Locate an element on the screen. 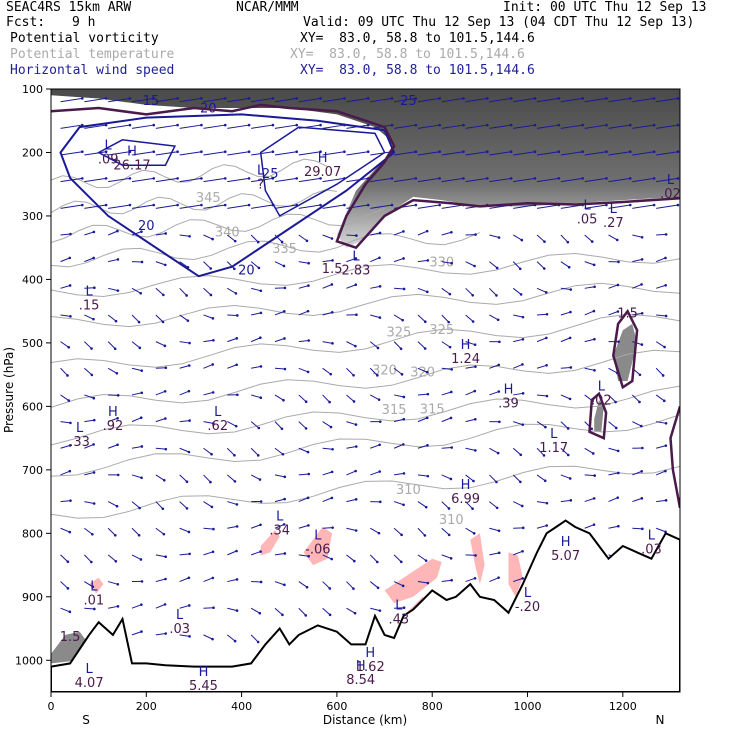 The width and height of the screenshot is (740, 740). theta-label: 325 is located at coordinates (398, 333).